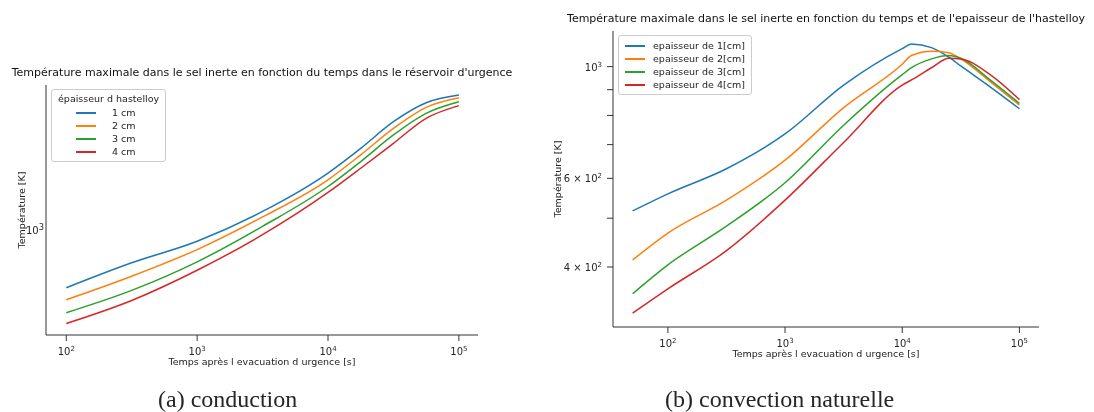 The height and width of the screenshot is (412, 1094). I want to click on legend-label: epaisseur de 1[cm], so click(699, 45).